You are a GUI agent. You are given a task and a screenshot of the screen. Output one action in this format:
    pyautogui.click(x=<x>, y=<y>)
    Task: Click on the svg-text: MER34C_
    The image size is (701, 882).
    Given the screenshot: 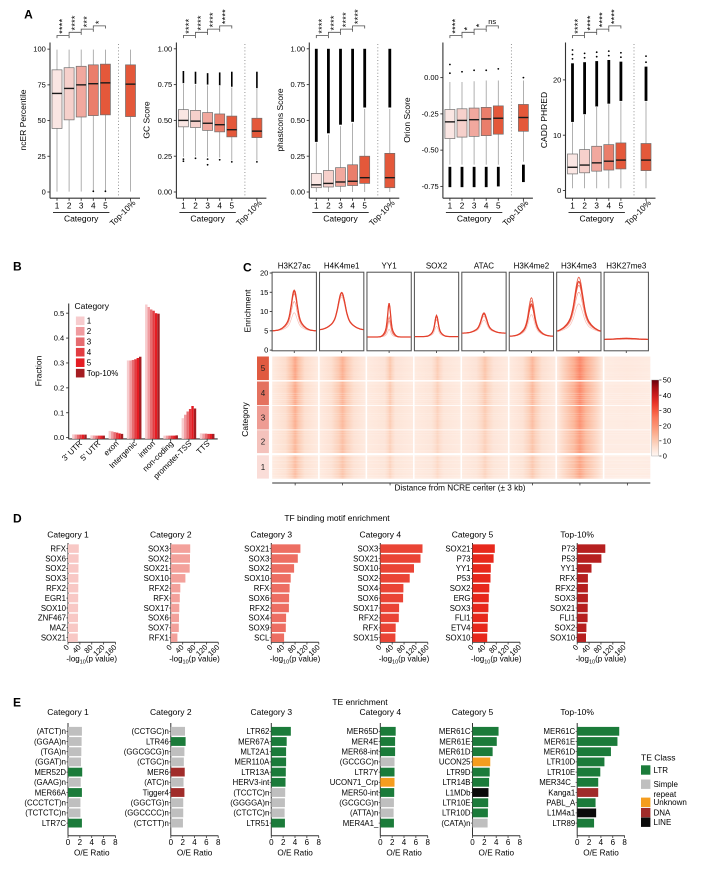 What is the action you would take?
    pyautogui.click(x=557, y=782)
    